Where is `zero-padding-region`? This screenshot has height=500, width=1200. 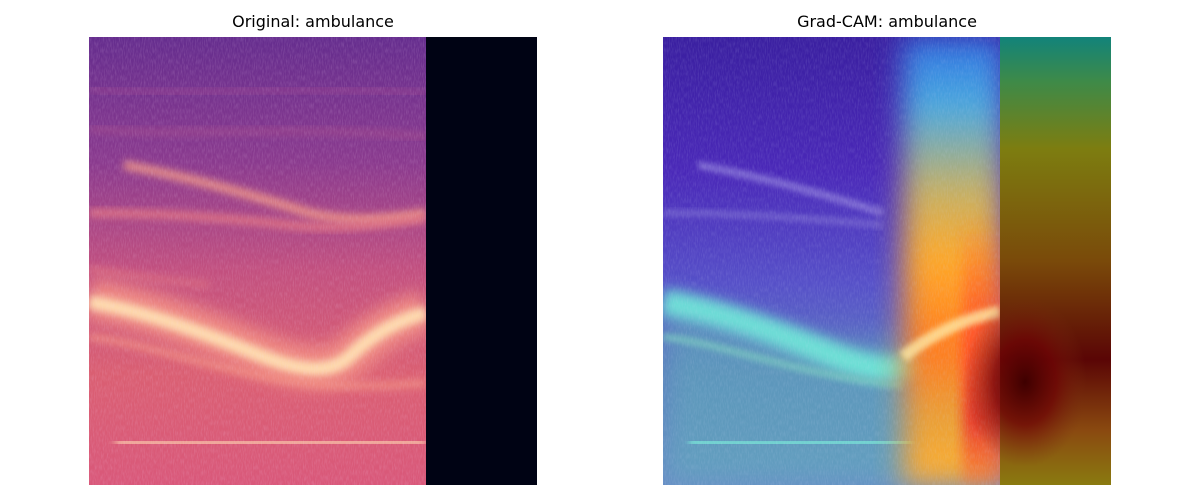 zero-padding-region is located at coordinates (481, 261).